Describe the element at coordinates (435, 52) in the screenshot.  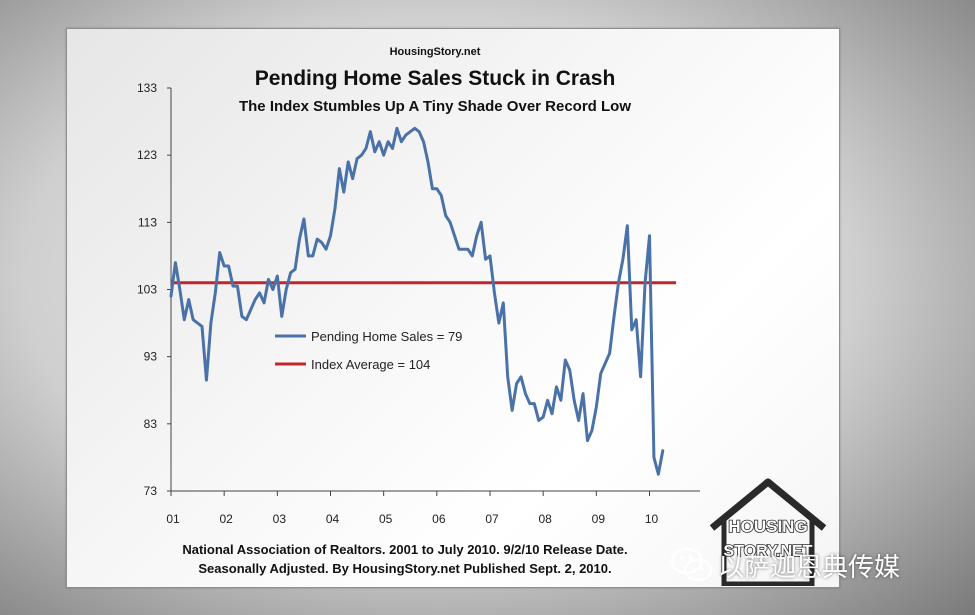
I see `source-label: HousingStory.net` at that location.